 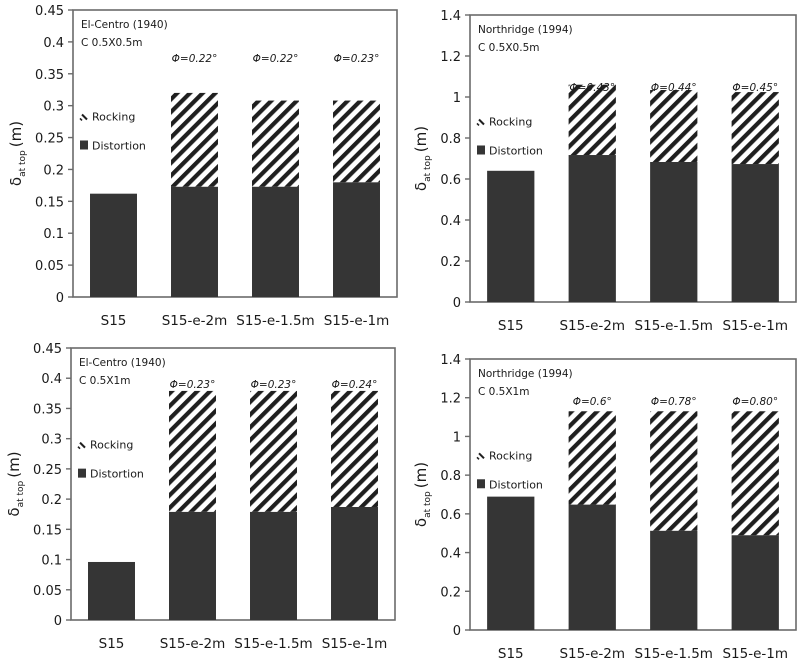 I want to click on phi-rotation-label: Φ=0.6°, so click(x=592, y=402).